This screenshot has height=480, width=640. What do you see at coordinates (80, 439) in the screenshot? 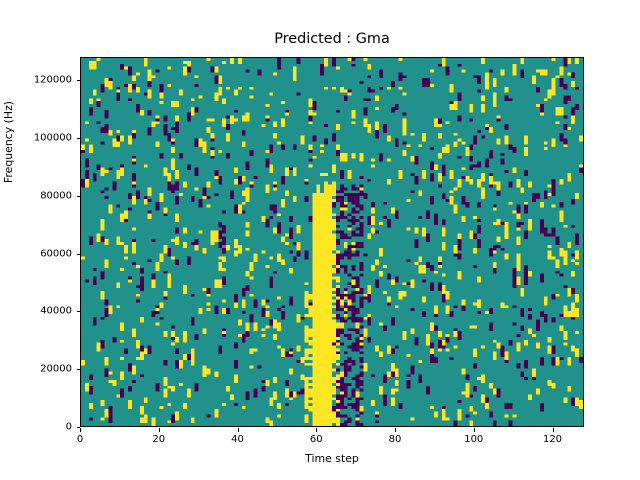
I see `x-tick-label: 0` at bounding box center [80, 439].